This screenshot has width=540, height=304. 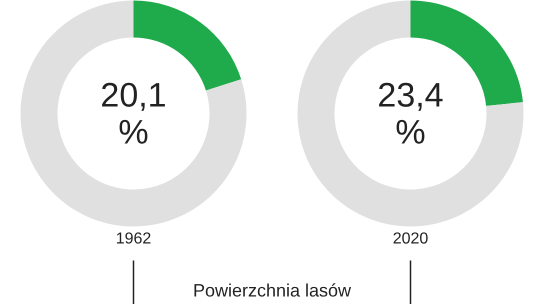 I want to click on text: 2020, so click(x=410, y=239).